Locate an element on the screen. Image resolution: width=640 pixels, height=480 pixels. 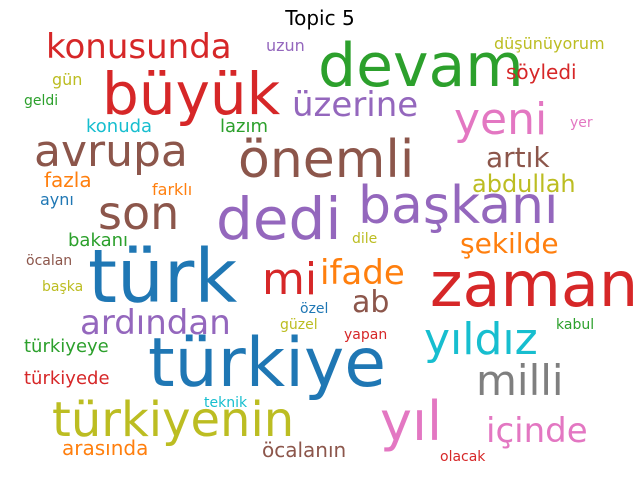
word-19: ifade is located at coordinates (362, 273).